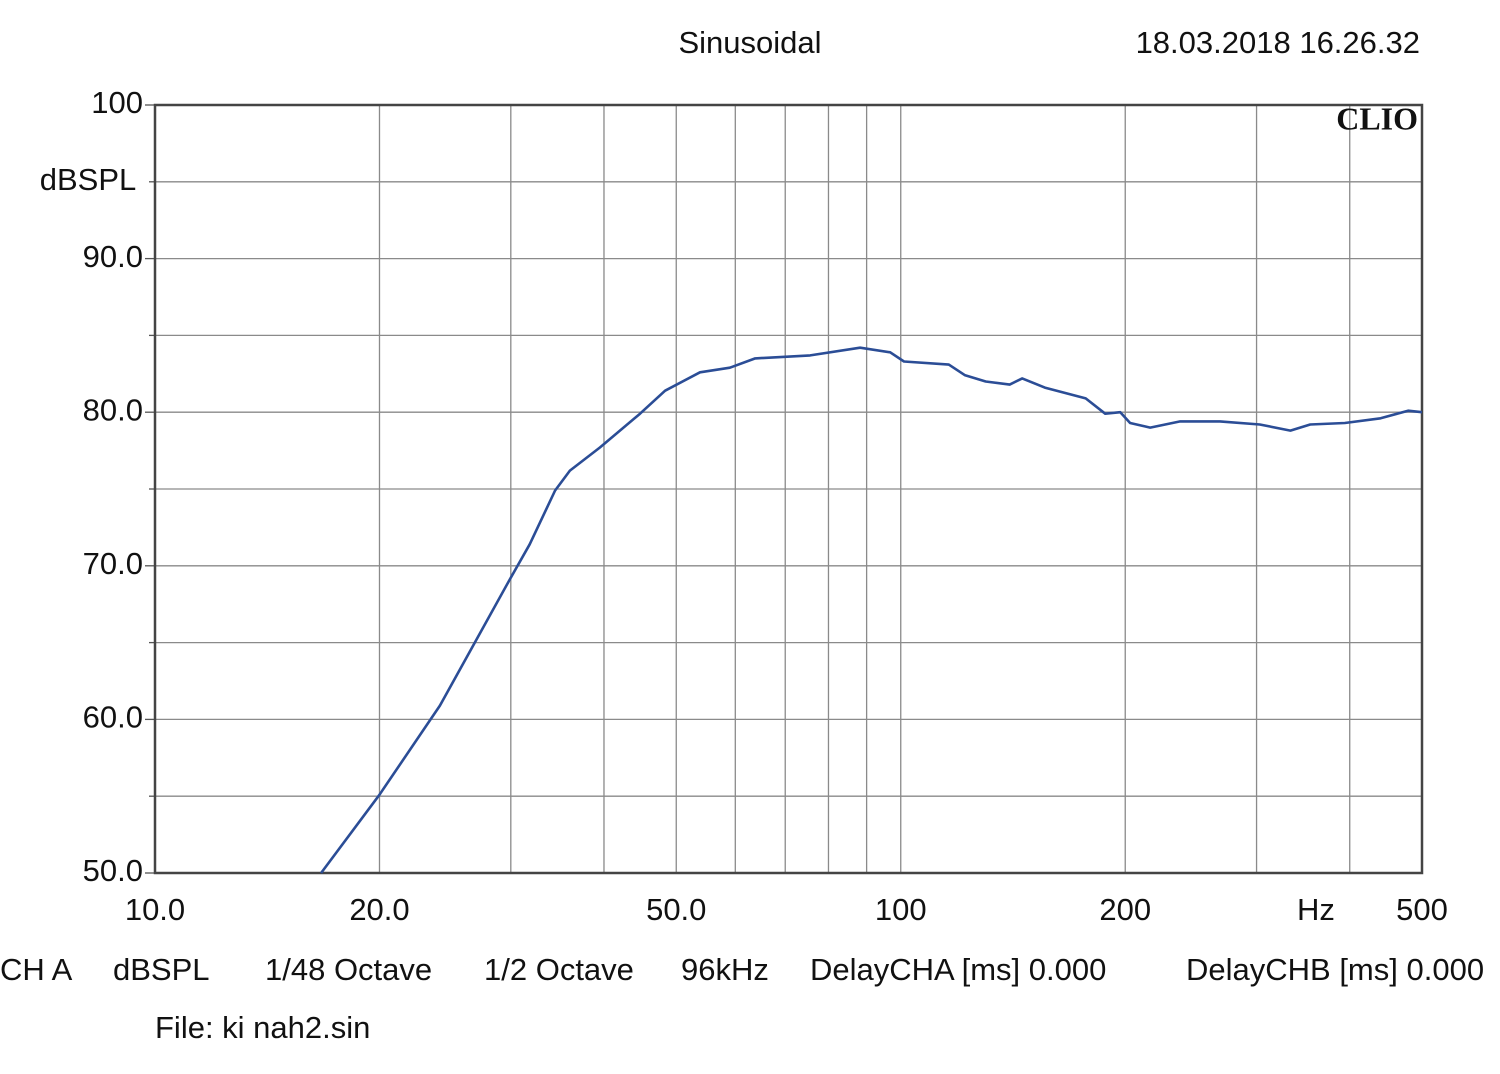 The height and width of the screenshot is (1074, 1500). Describe the element at coordinates (1377, 118) in the screenshot. I see `brand: CLIO` at that location.